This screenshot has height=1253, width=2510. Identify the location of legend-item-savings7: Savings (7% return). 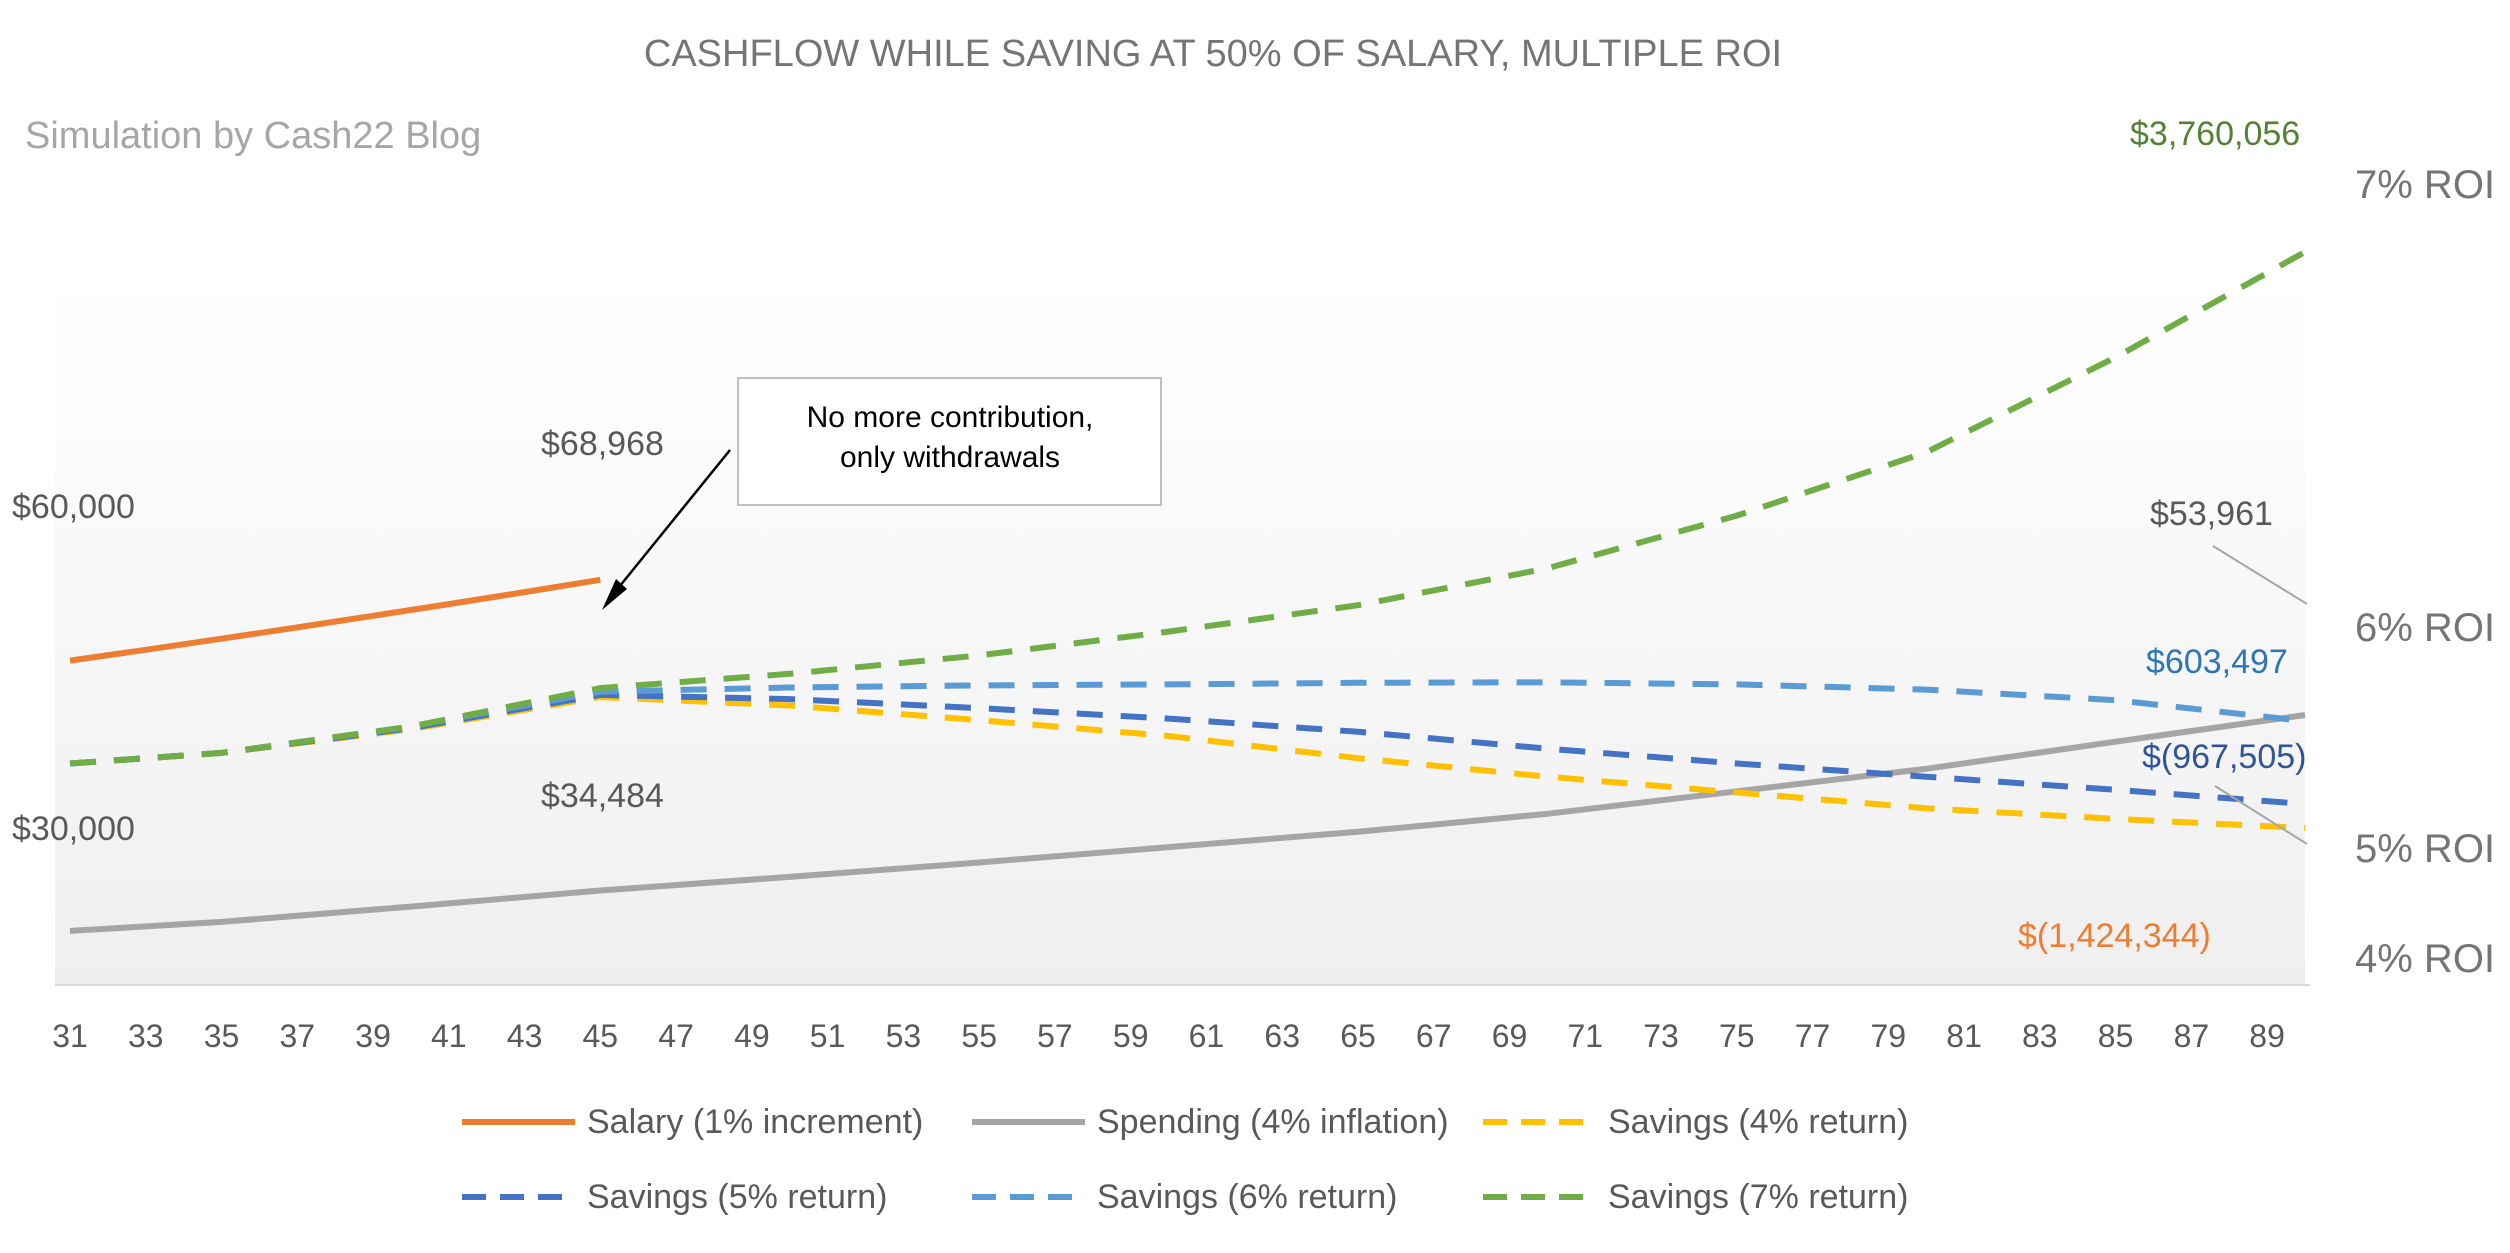
(1695, 1197).